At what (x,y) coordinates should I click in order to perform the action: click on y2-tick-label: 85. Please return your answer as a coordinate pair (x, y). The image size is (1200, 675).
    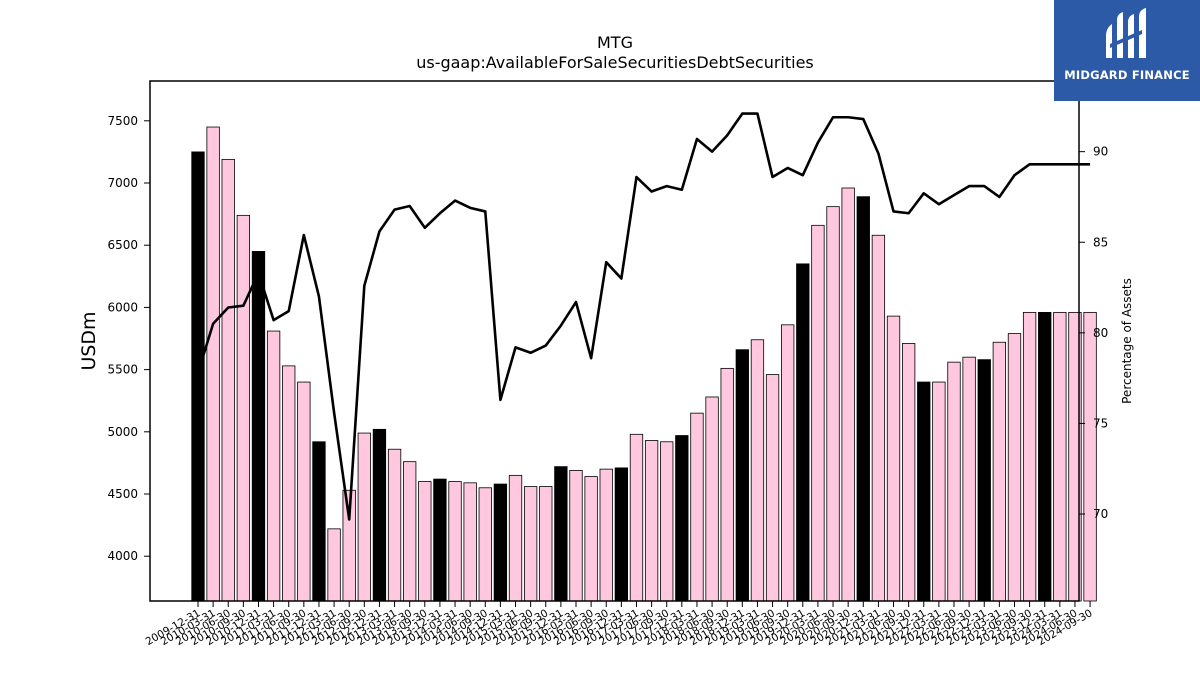
    Looking at the image, I should click on (1100, 242).